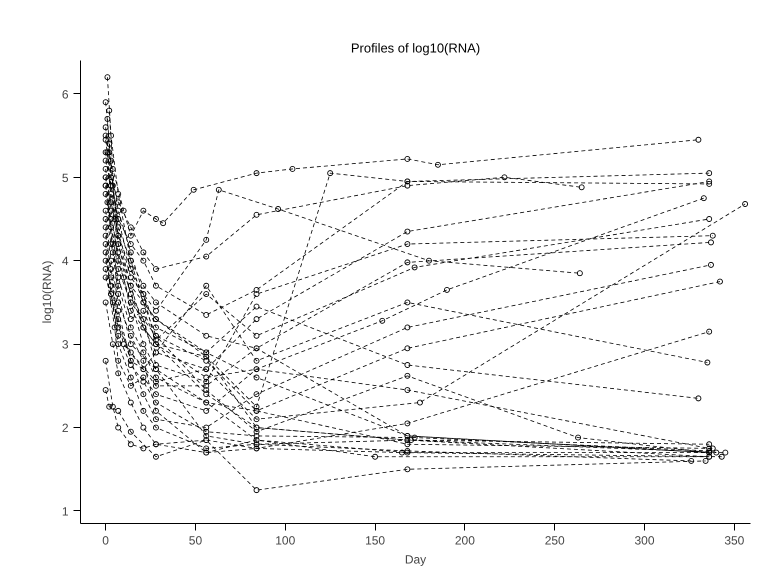 The image size is (760, 583). I want to click on chart-title: Profiles of log10(RNA), so click(415, 48).